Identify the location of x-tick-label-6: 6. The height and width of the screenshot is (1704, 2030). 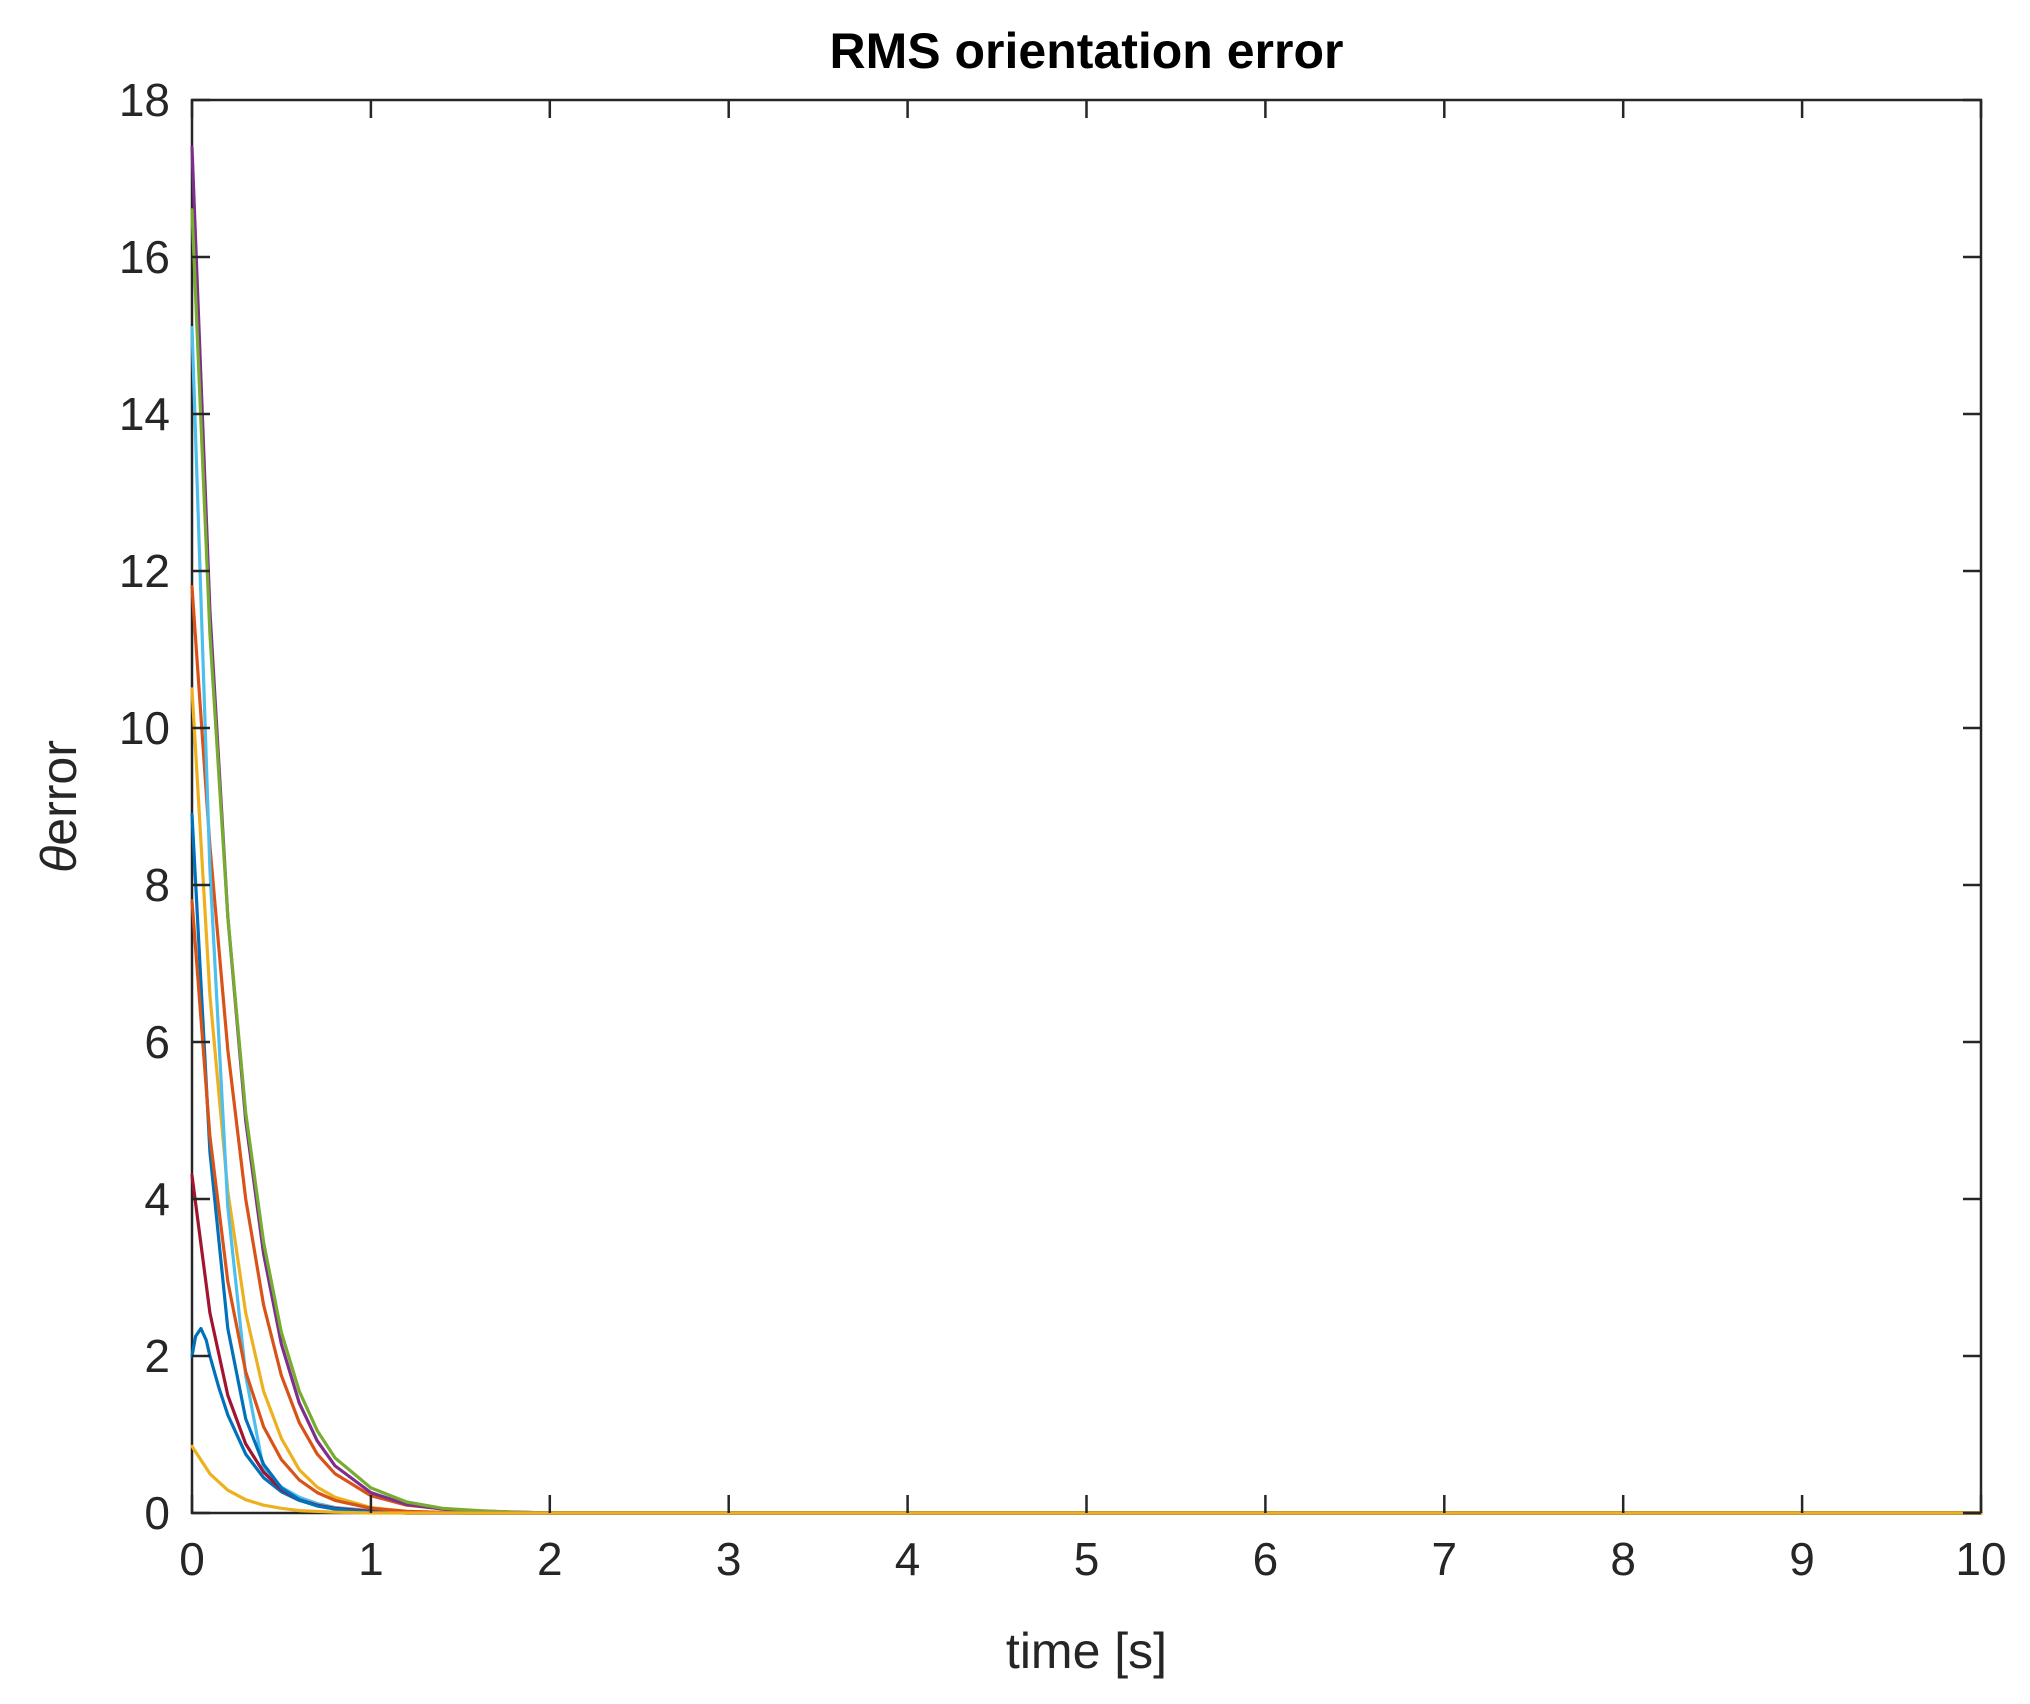
(1266, 1559).